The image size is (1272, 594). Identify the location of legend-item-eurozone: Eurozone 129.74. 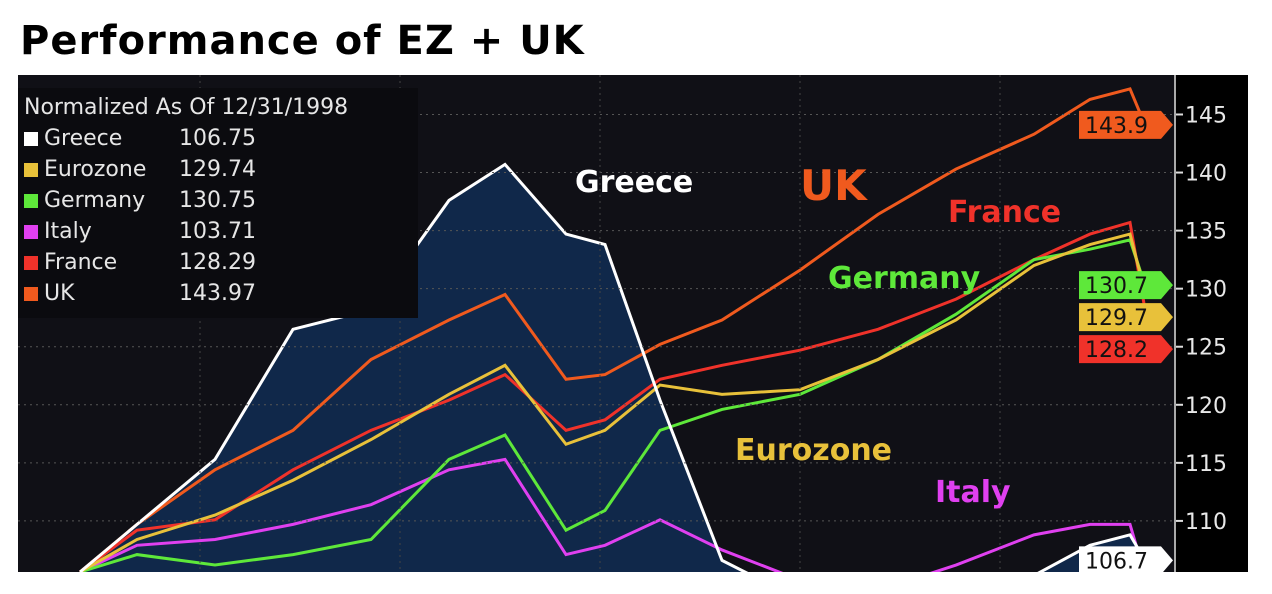
(218, 169).